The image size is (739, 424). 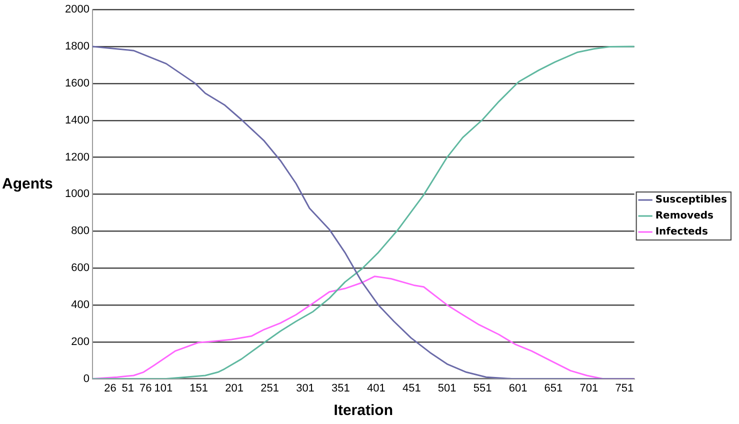 I want to click on y-tick-label: 0, so click(x=86, y=378).